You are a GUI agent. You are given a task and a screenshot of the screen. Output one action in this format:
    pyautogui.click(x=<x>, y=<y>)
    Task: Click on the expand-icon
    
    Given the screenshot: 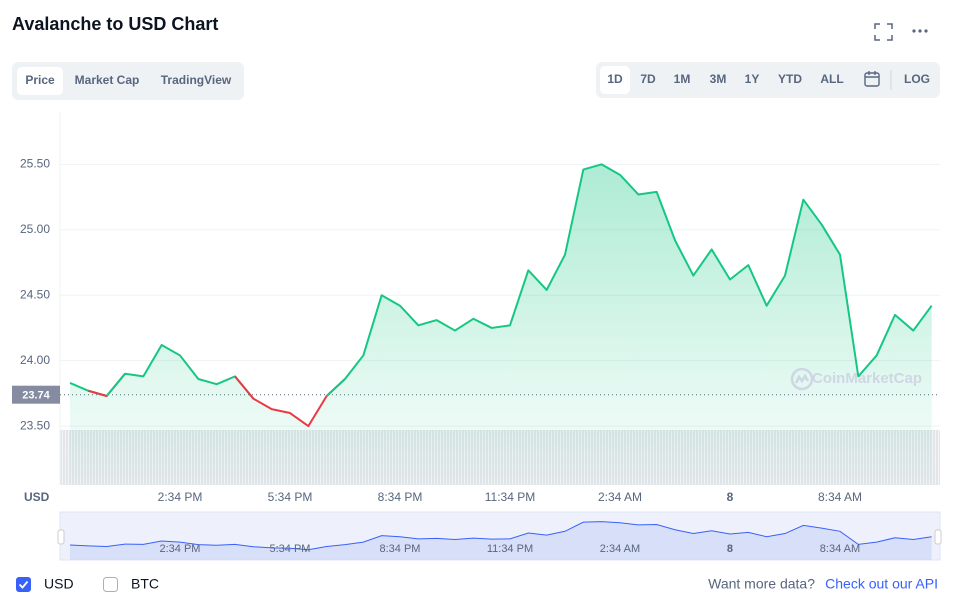 What is the action you would take?
    pyautogui.click(x=883, y=32)
    